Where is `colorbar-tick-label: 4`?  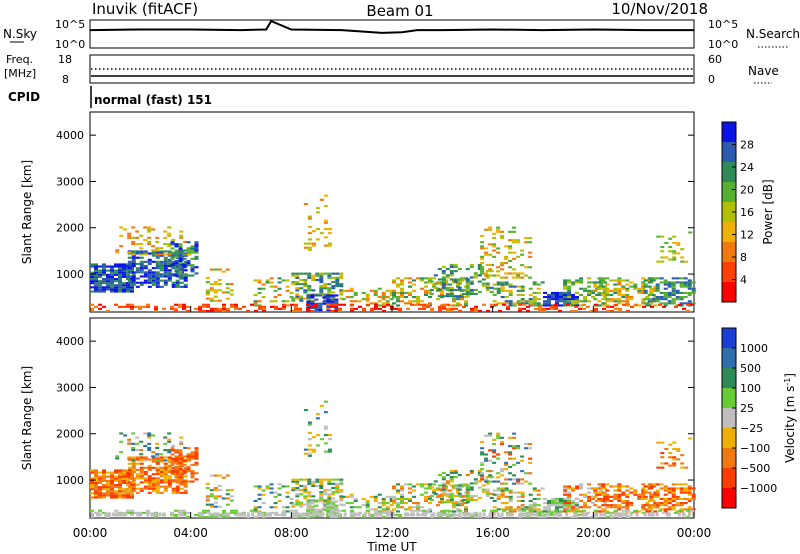 colorbar-tick-label: 4 is located at coordinates (743, 280).